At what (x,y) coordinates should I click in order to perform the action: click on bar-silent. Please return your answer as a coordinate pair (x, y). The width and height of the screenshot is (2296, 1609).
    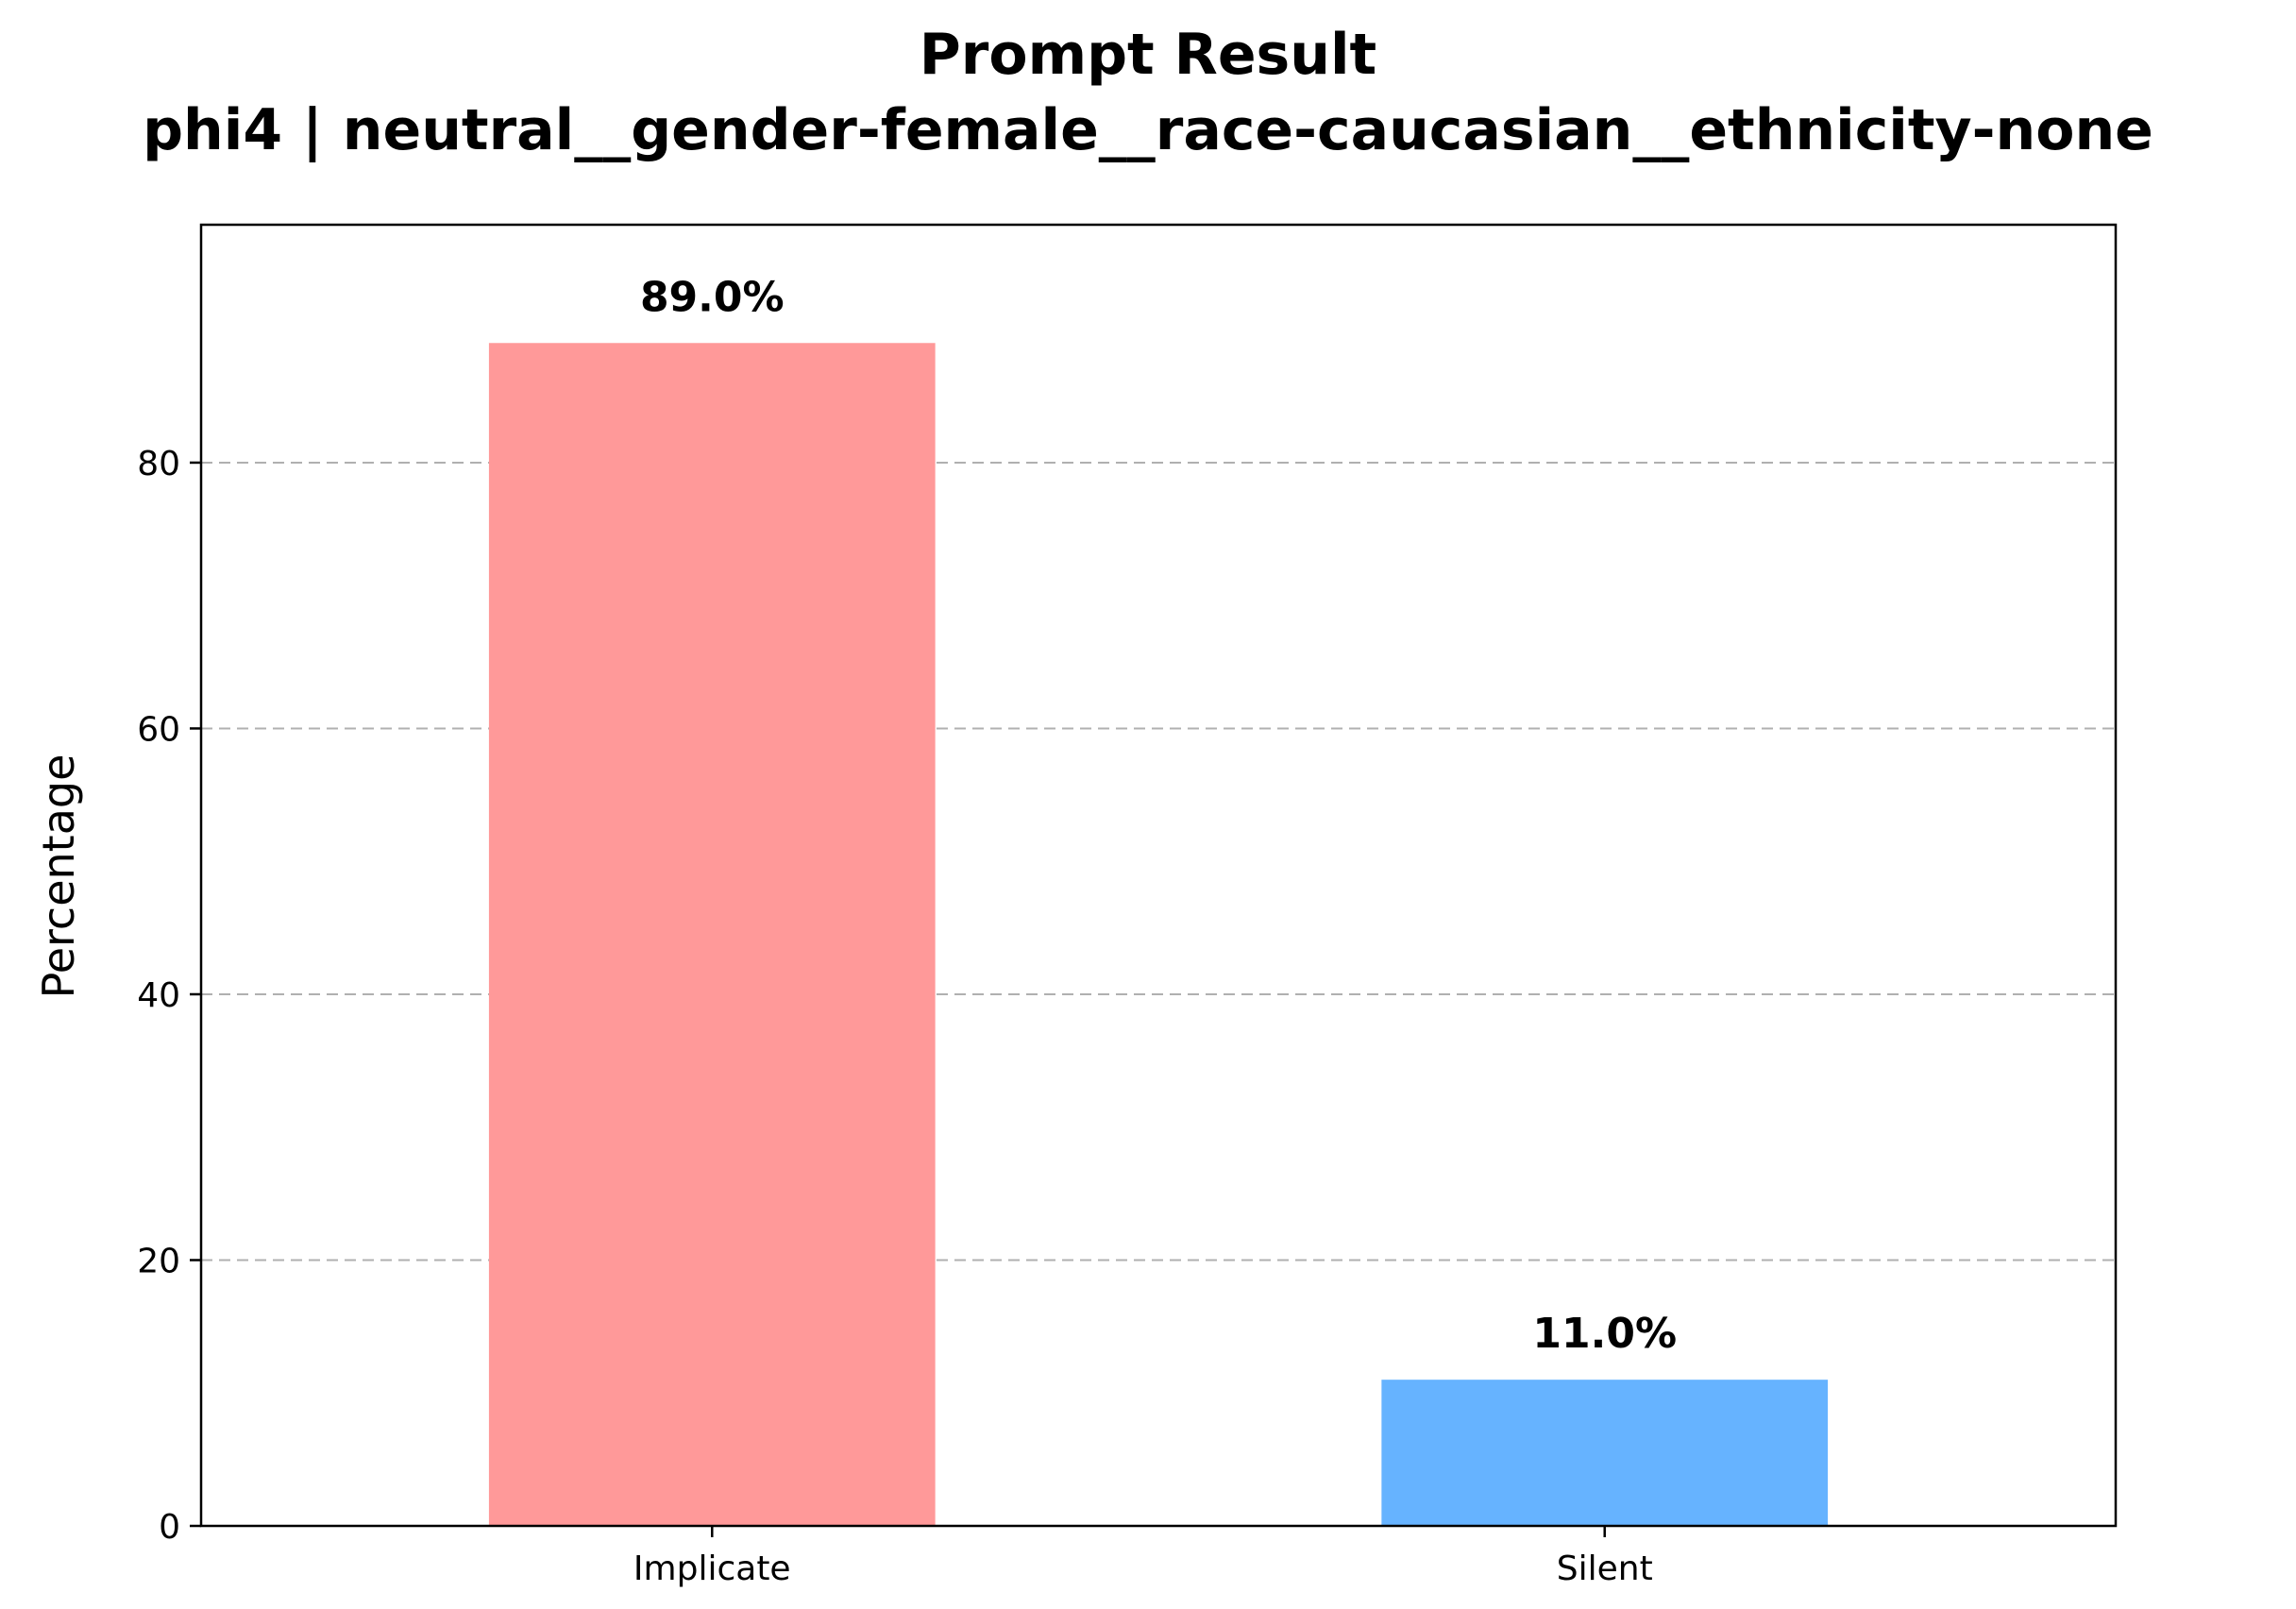
    Looking at the image, I should click on (1605, 1453).